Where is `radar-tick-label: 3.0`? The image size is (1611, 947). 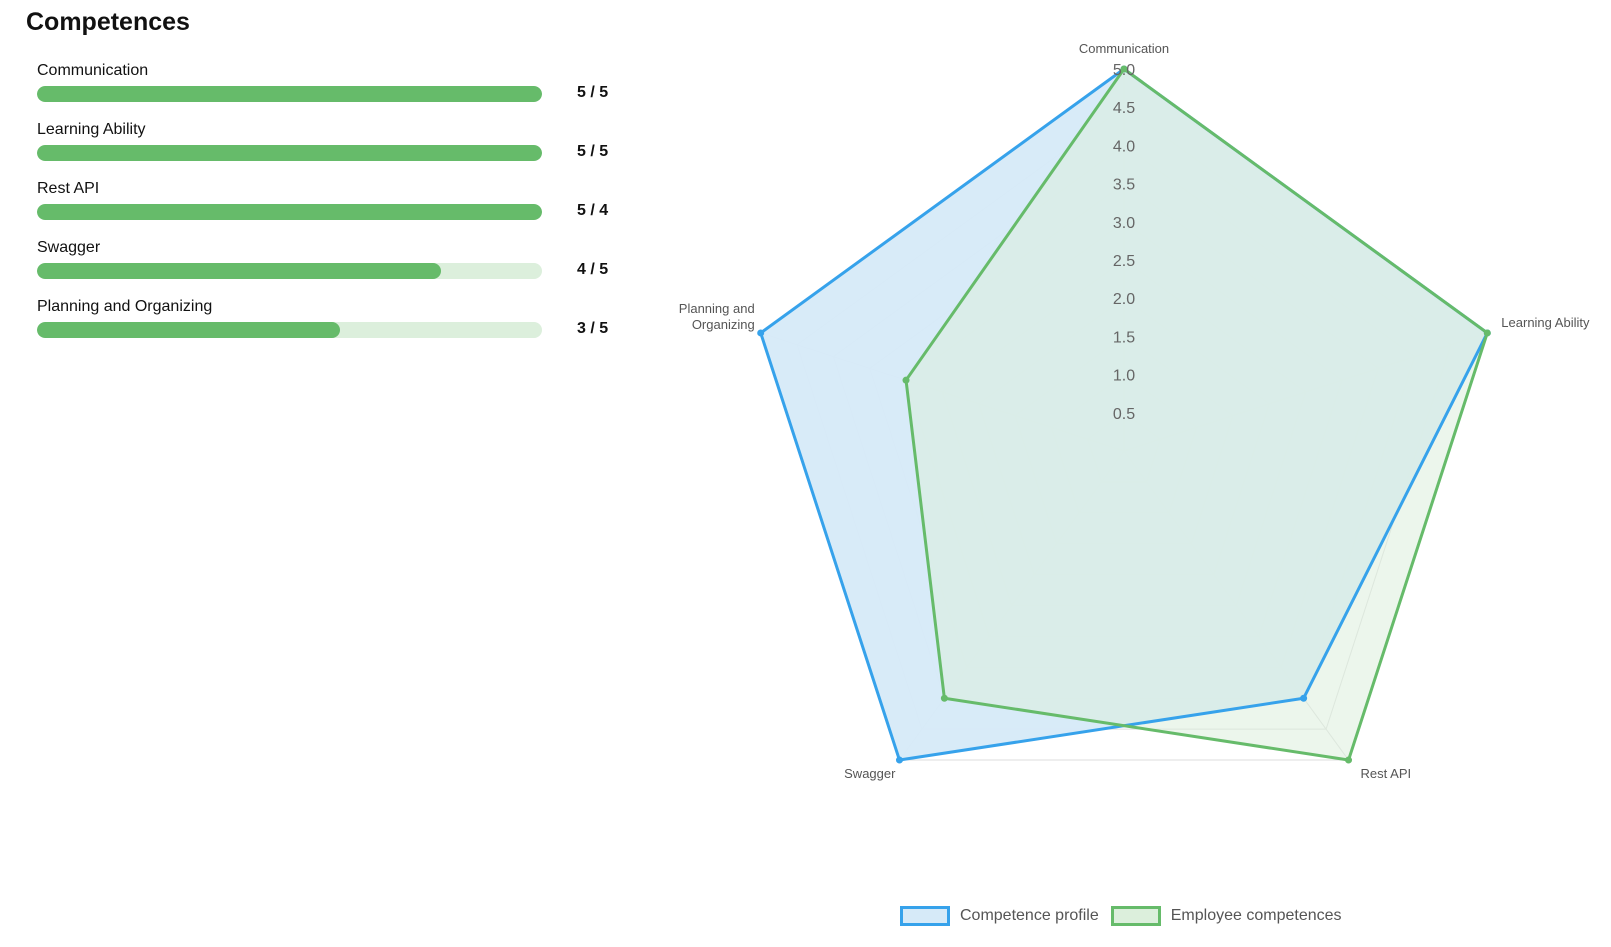
radar-tick-label: 3.0 is located at coordinates (1124, 223).